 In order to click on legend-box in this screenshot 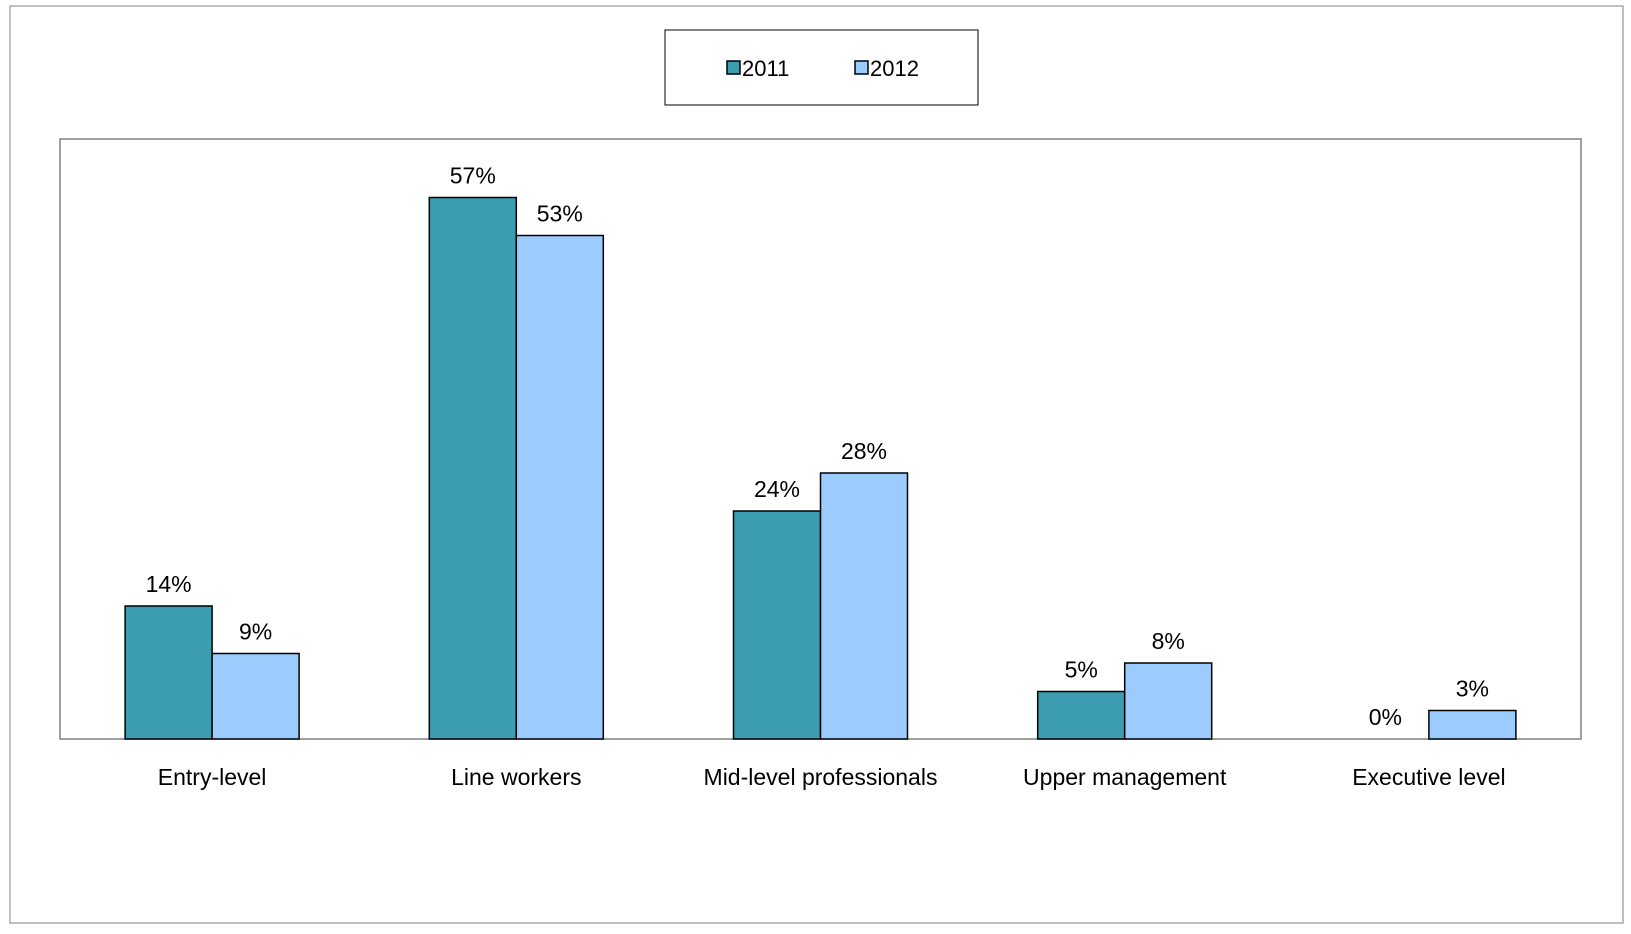, I will do `click(821, 67)`.